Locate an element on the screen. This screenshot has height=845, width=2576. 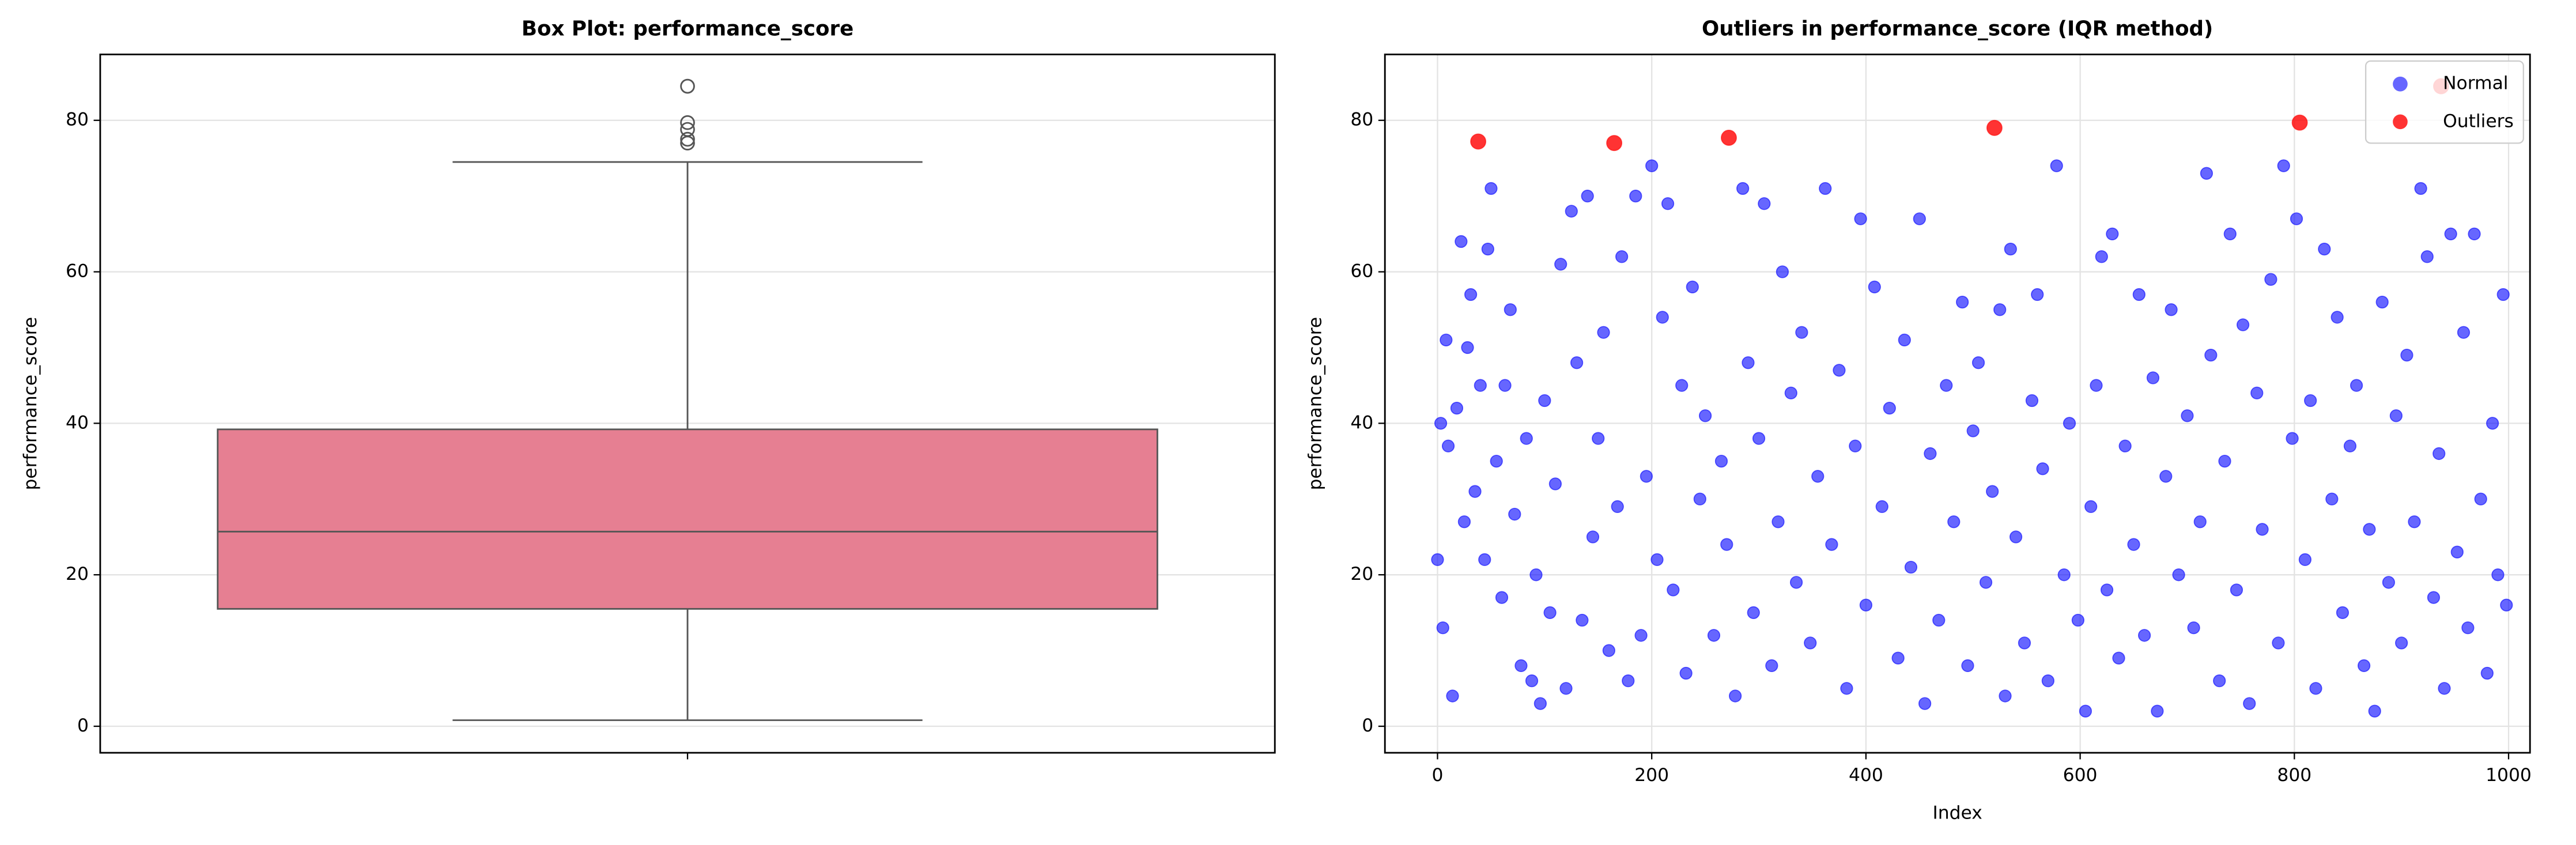
y-tick-label: 20 is located at coordinates (1361, 574).